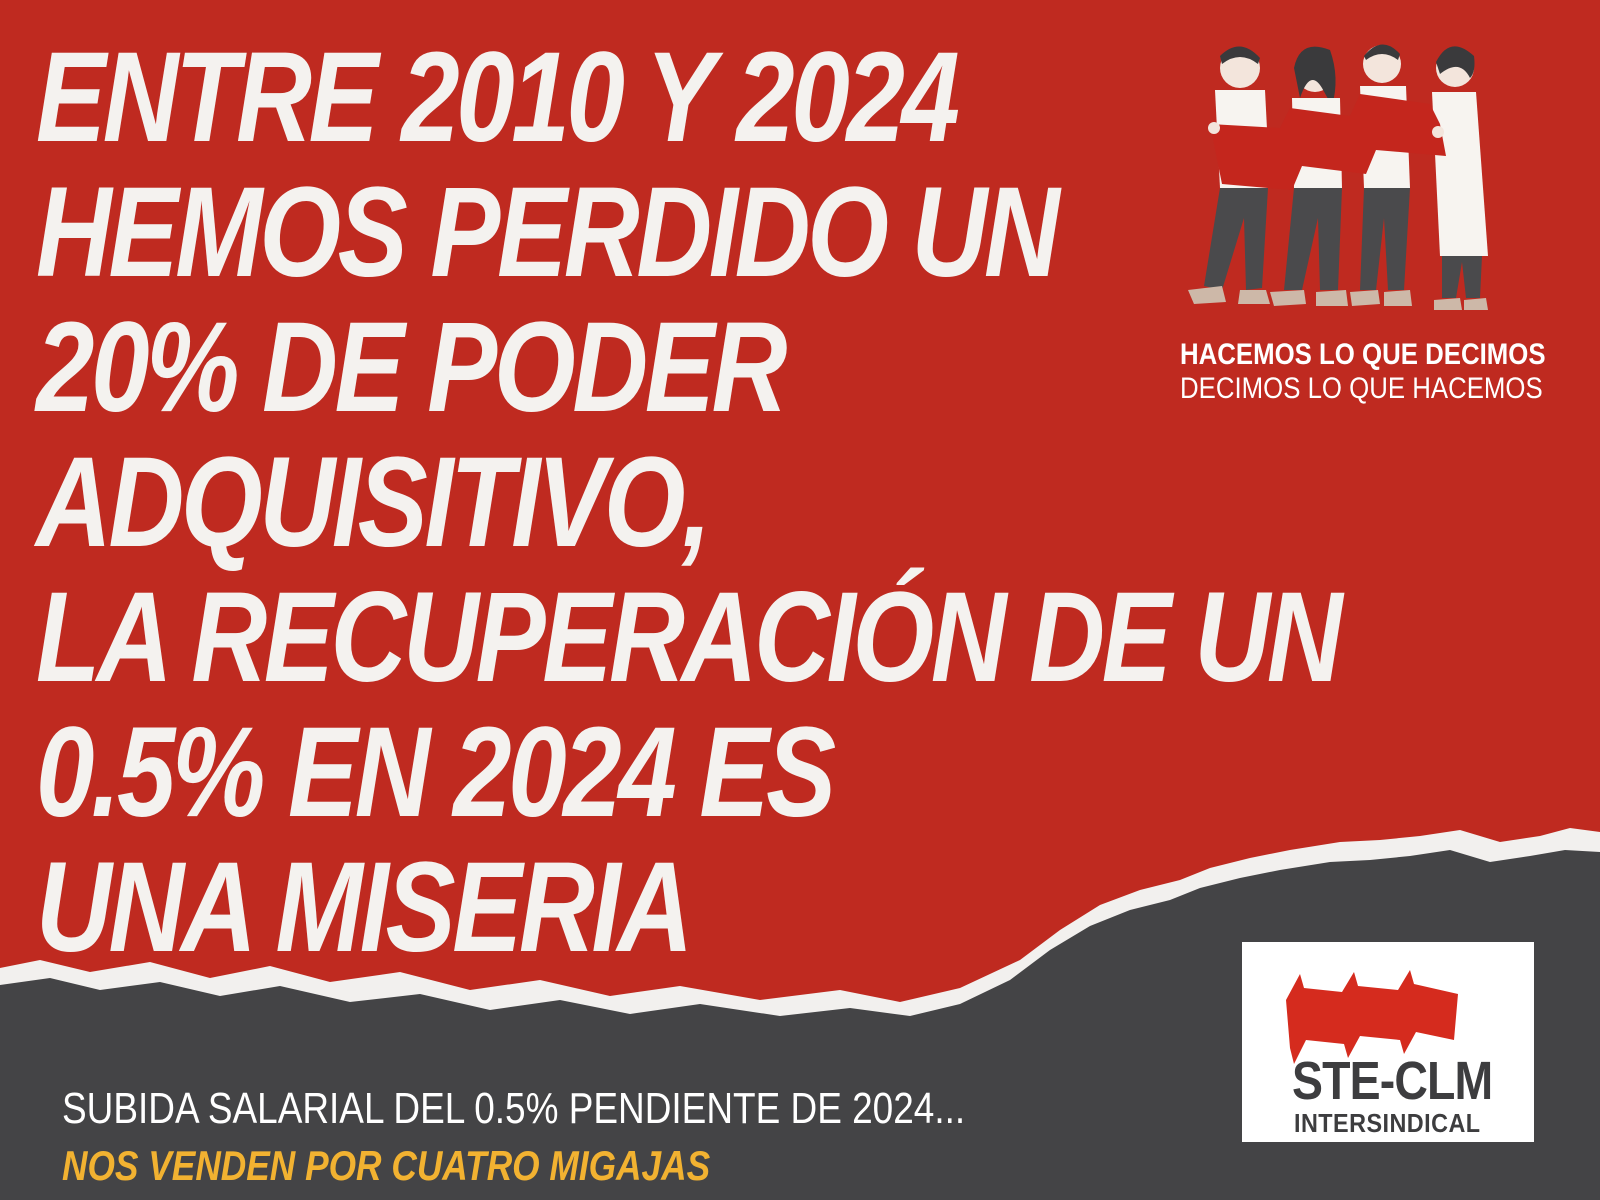 The height and width of the screenshot is (1200, 1600). What do you see at coordinates (1363, 354) in the screenshot?
I see `slogan-line-1: HACEMOS LO QUE DECIMOS` at bounding box center [1363, 354].